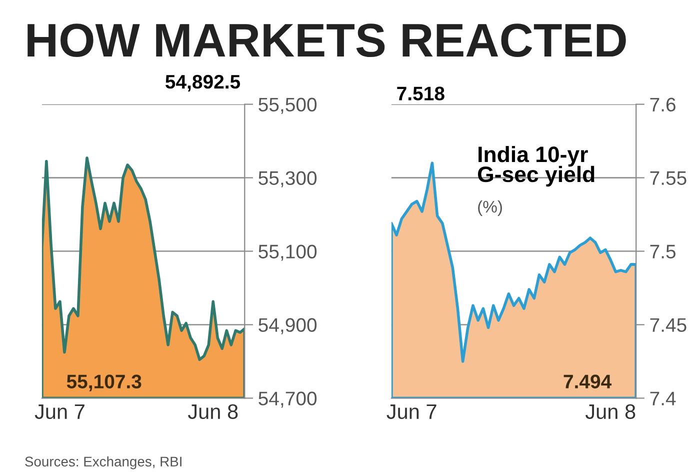 This screenshot has width=699, height=474. What do you see at coordinates (104, 383) in the screenshot?
I see `annotation: 55,107.3` at bounding box center [104, 383].